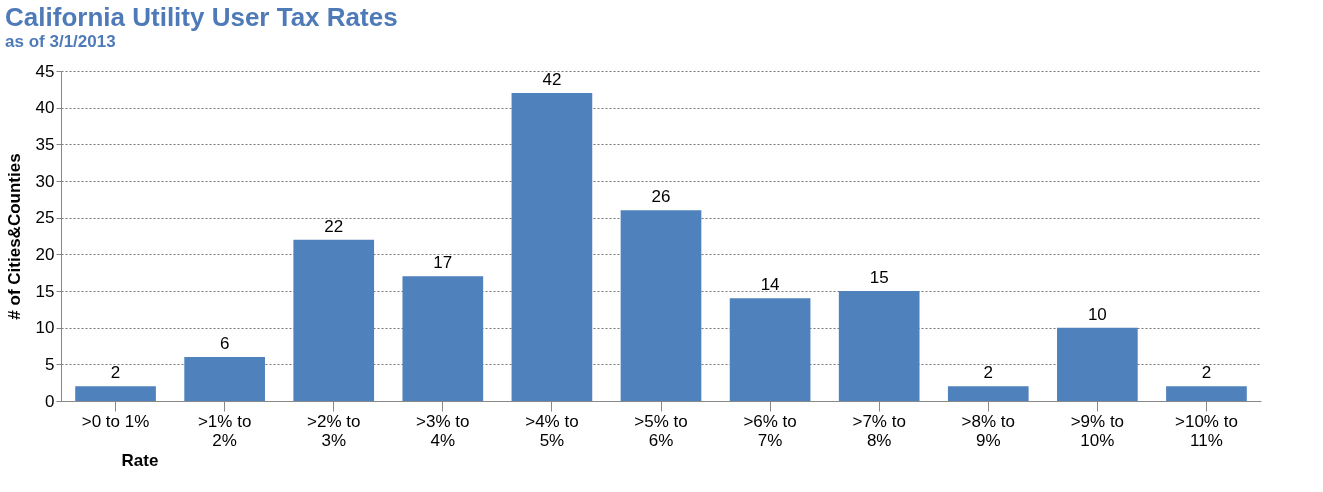 The height and width of the screenshot is (492, 1323). I want to click on x-axis-title: Rate, so click(140, 460).